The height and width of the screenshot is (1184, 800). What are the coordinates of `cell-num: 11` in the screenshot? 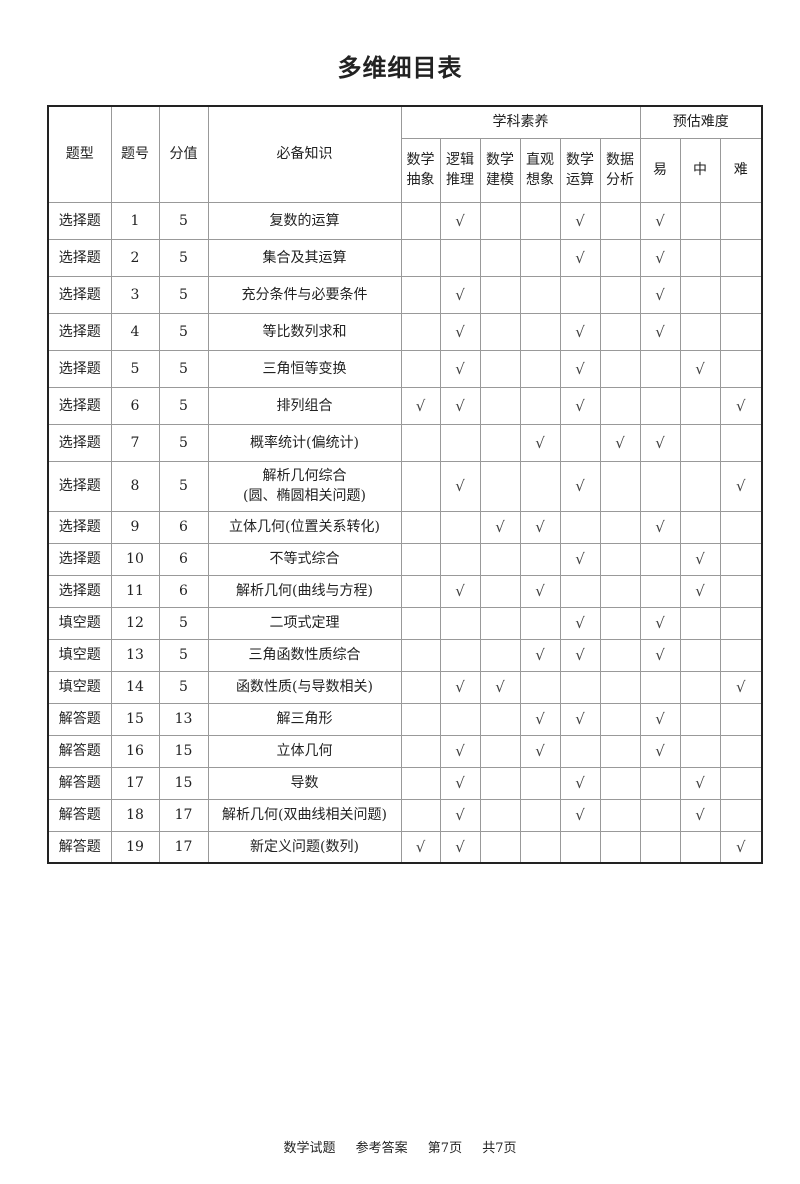 It's located at (135, 591).